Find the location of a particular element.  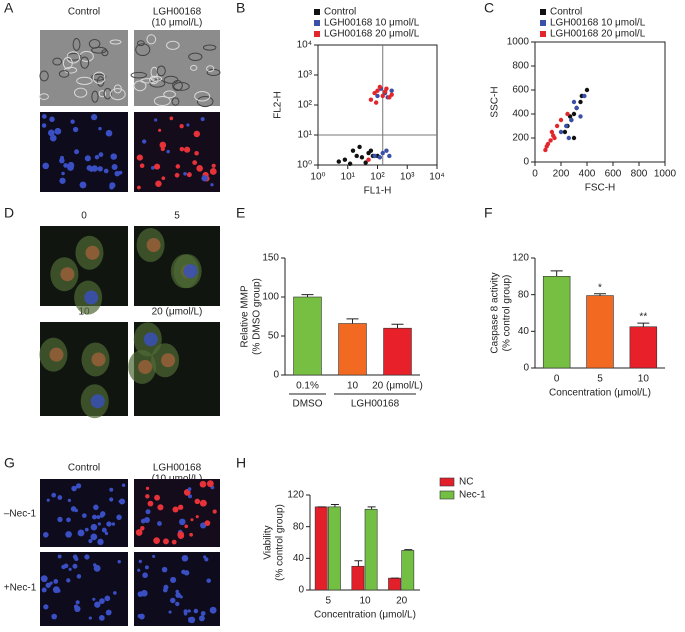

y-tick-label: 80 is located at coordinates (299, 526).